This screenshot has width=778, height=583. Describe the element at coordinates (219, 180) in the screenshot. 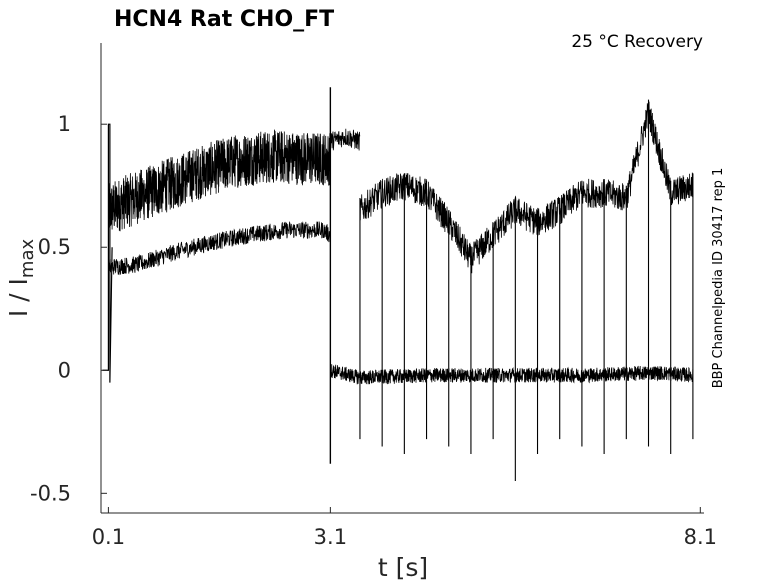

I see `trace-upper-band` at that location.